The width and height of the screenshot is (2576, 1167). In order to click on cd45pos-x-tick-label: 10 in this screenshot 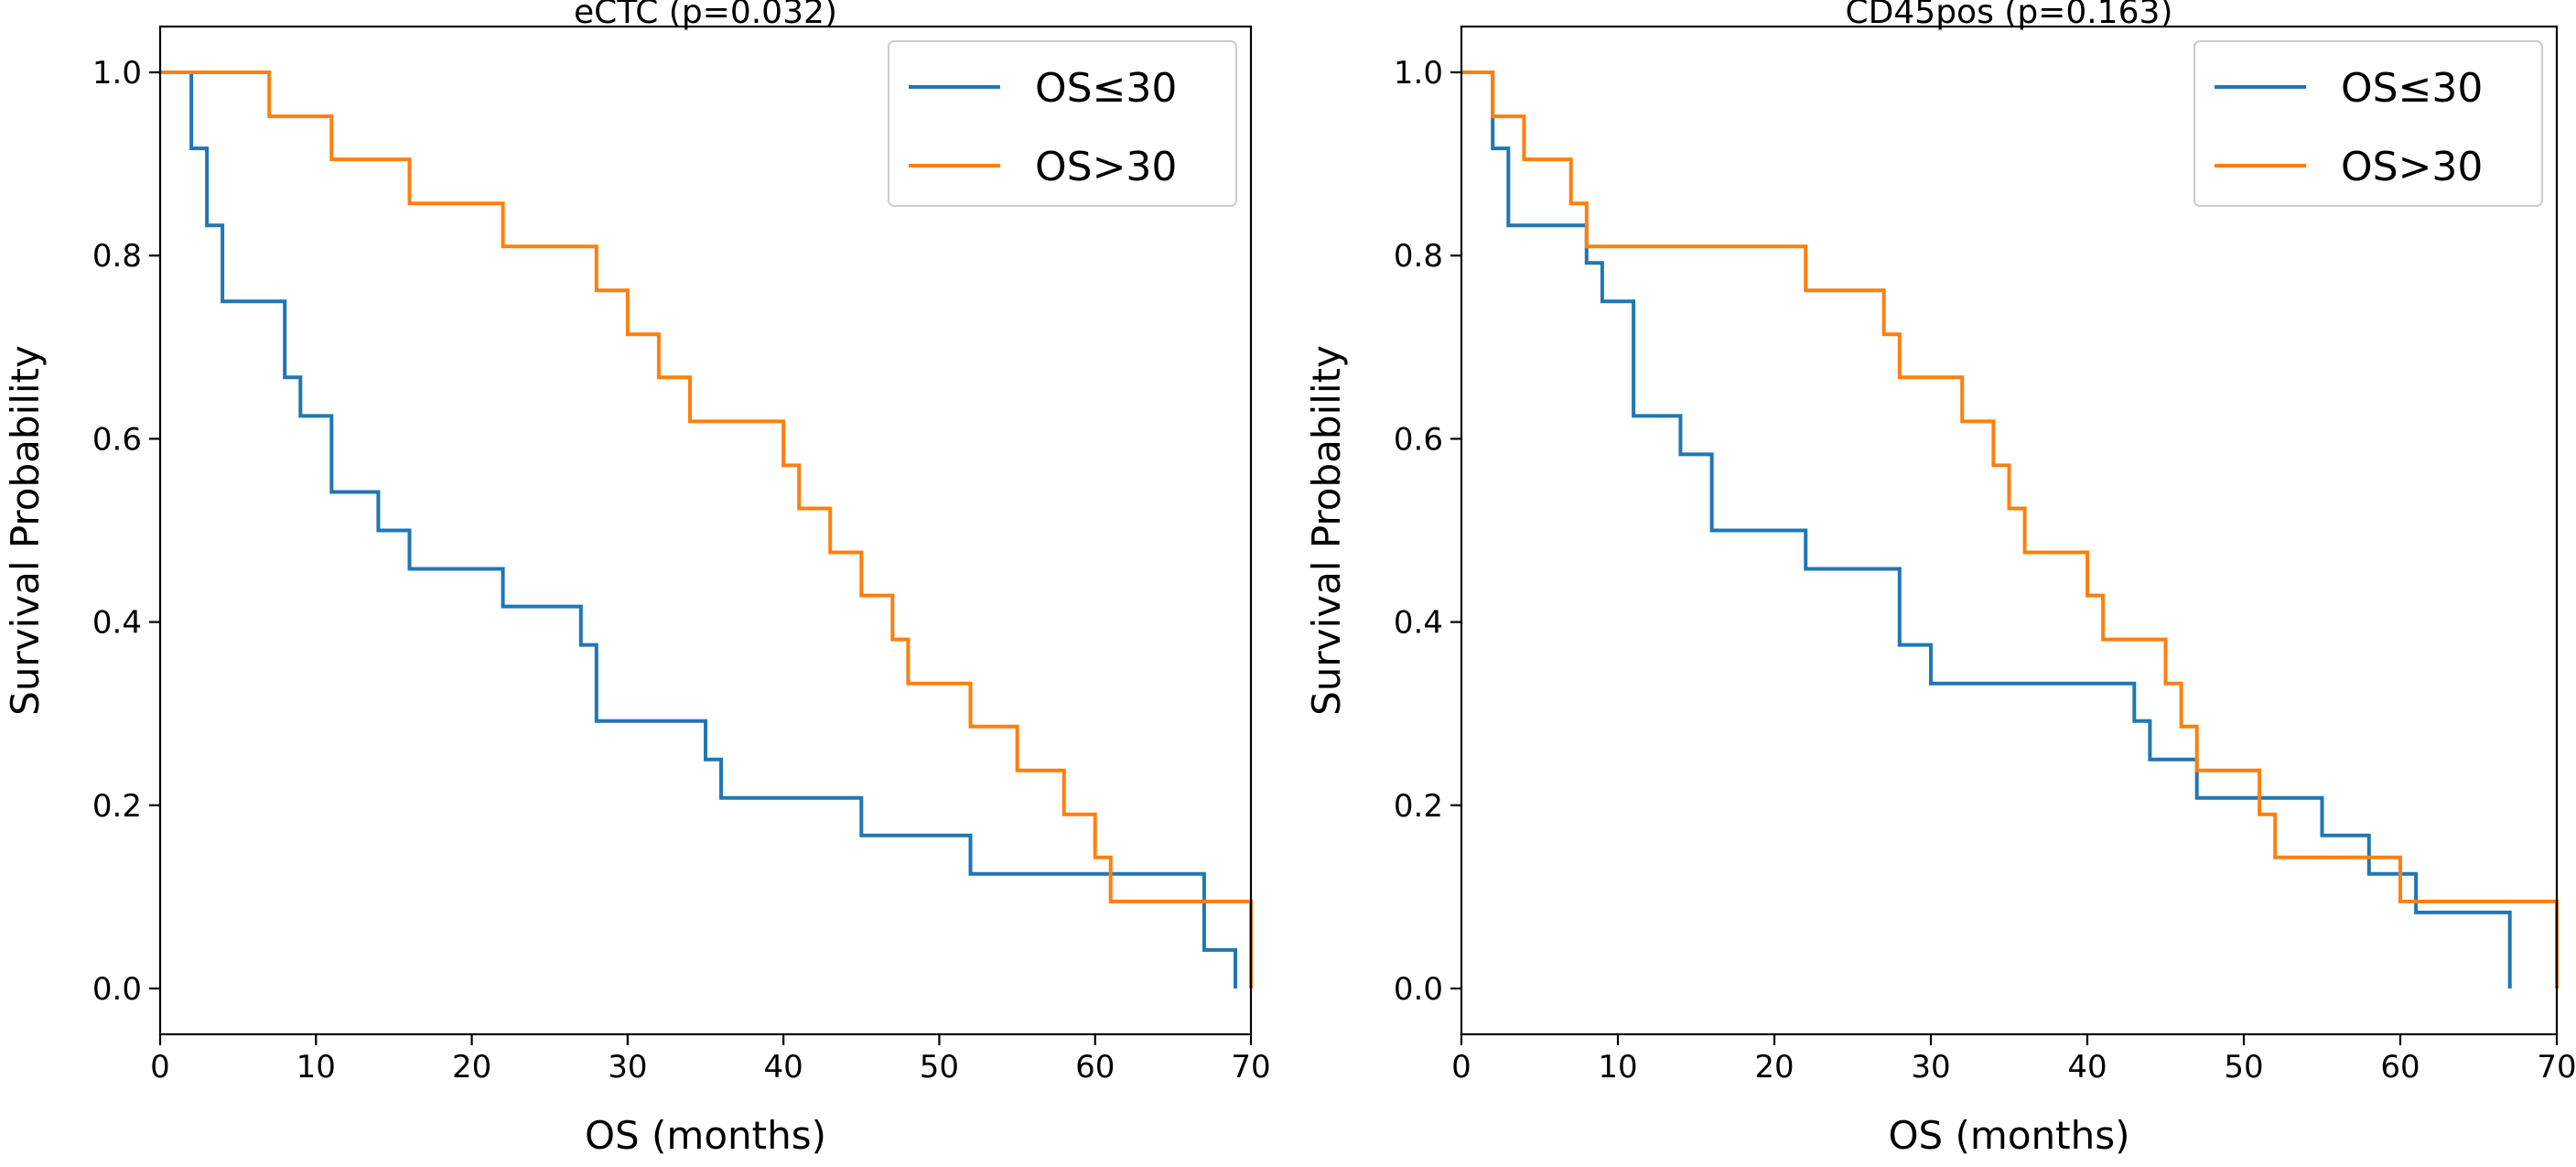, I will do `click(1617, 1067)`.